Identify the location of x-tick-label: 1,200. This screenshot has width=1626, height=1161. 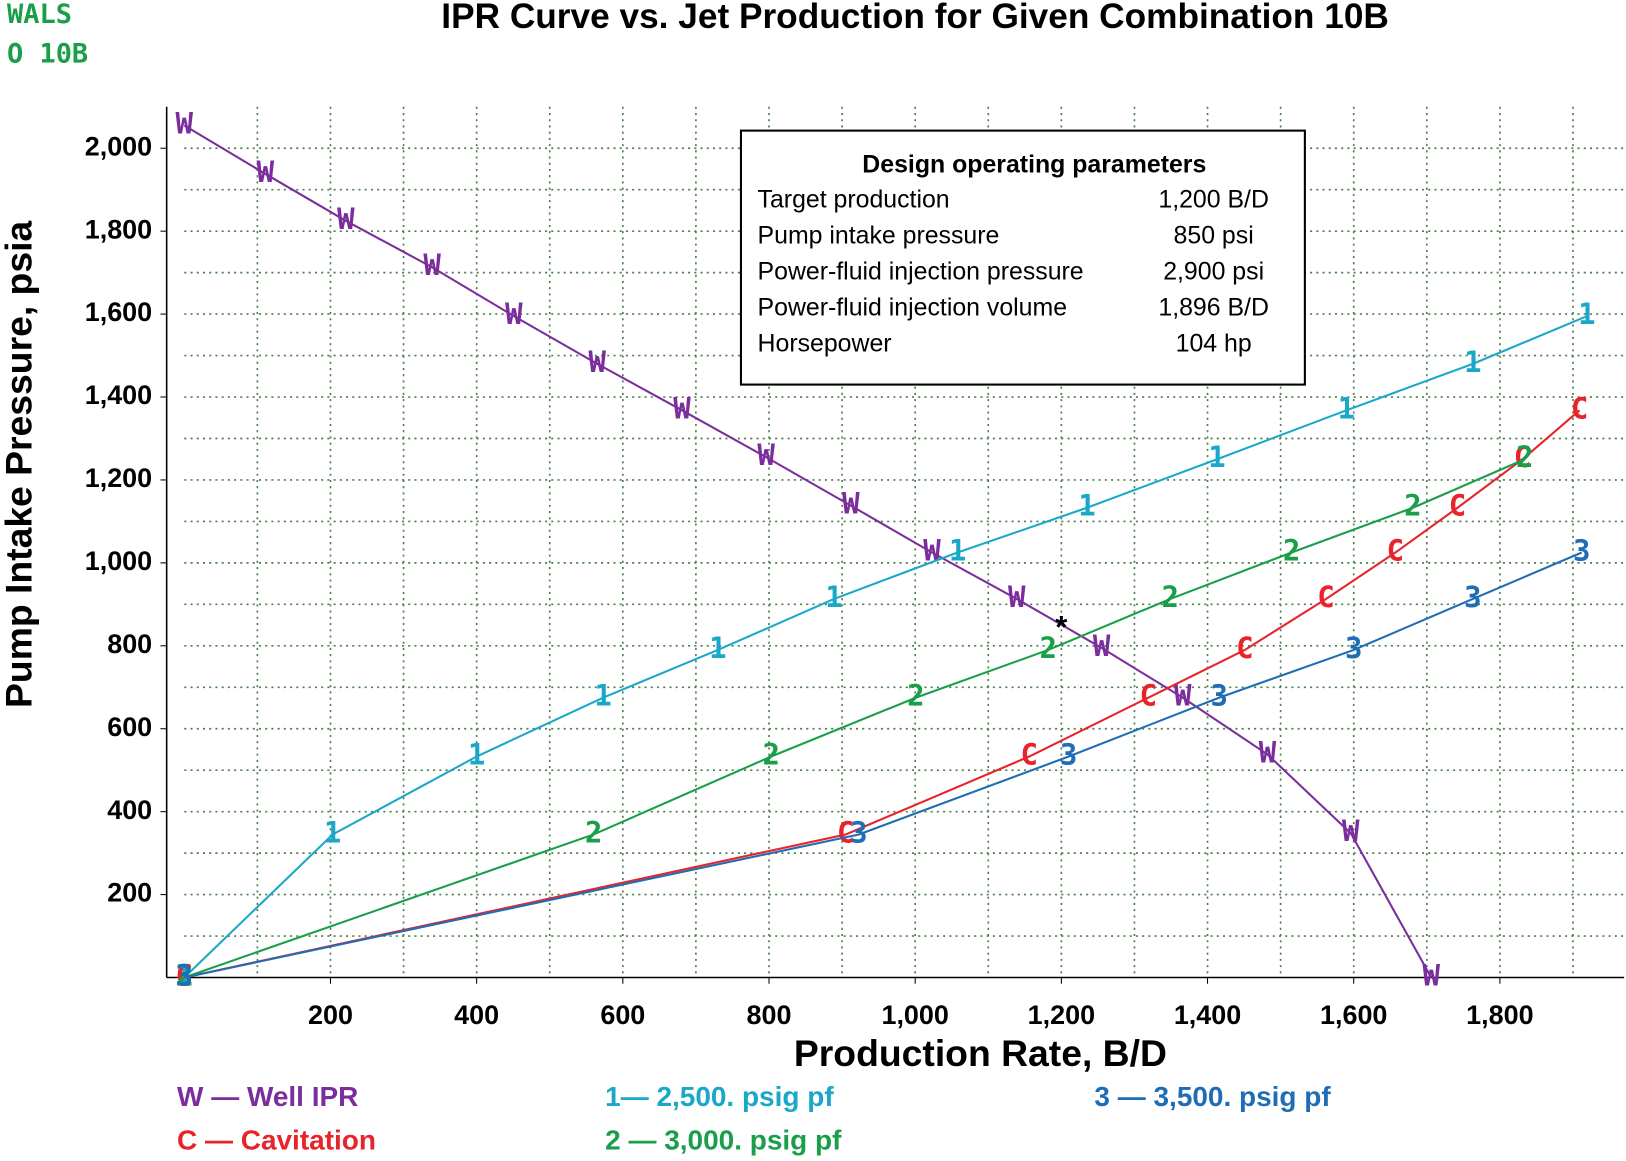
(1061, 1015).